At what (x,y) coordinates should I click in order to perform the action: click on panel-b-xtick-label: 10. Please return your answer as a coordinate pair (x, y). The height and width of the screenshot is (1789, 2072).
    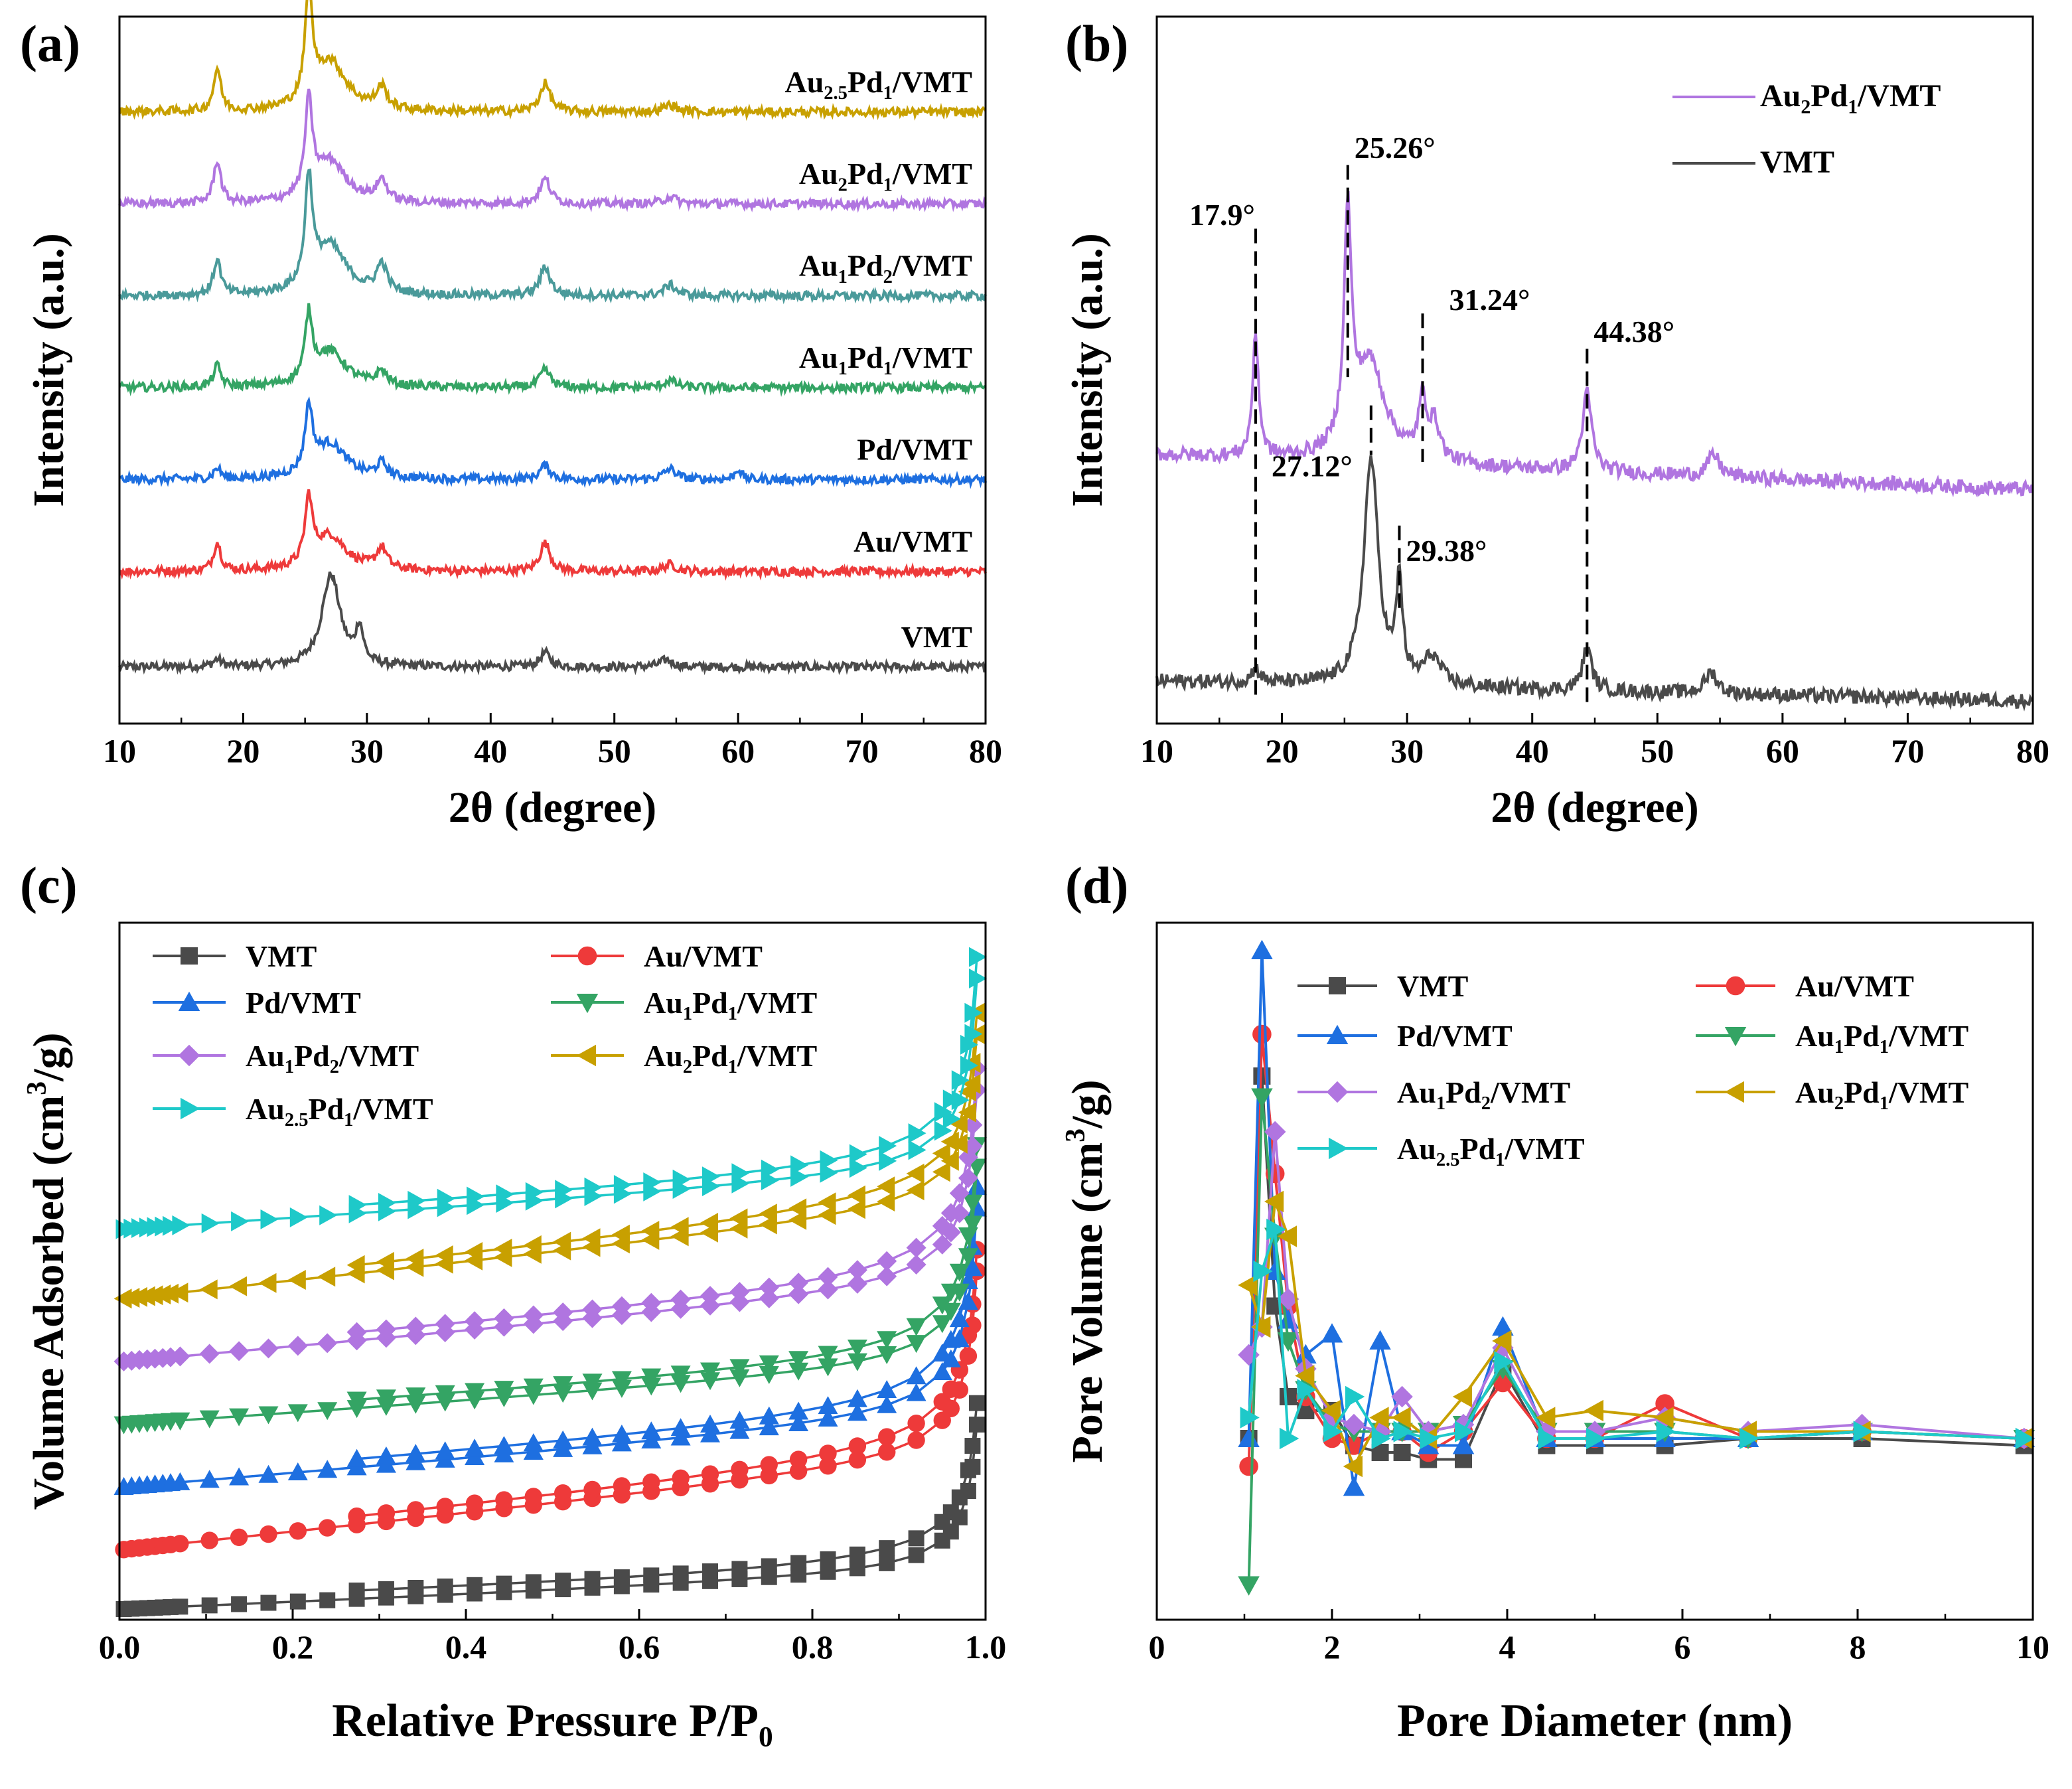
    Looking at the image, I should click on (1156, 751).